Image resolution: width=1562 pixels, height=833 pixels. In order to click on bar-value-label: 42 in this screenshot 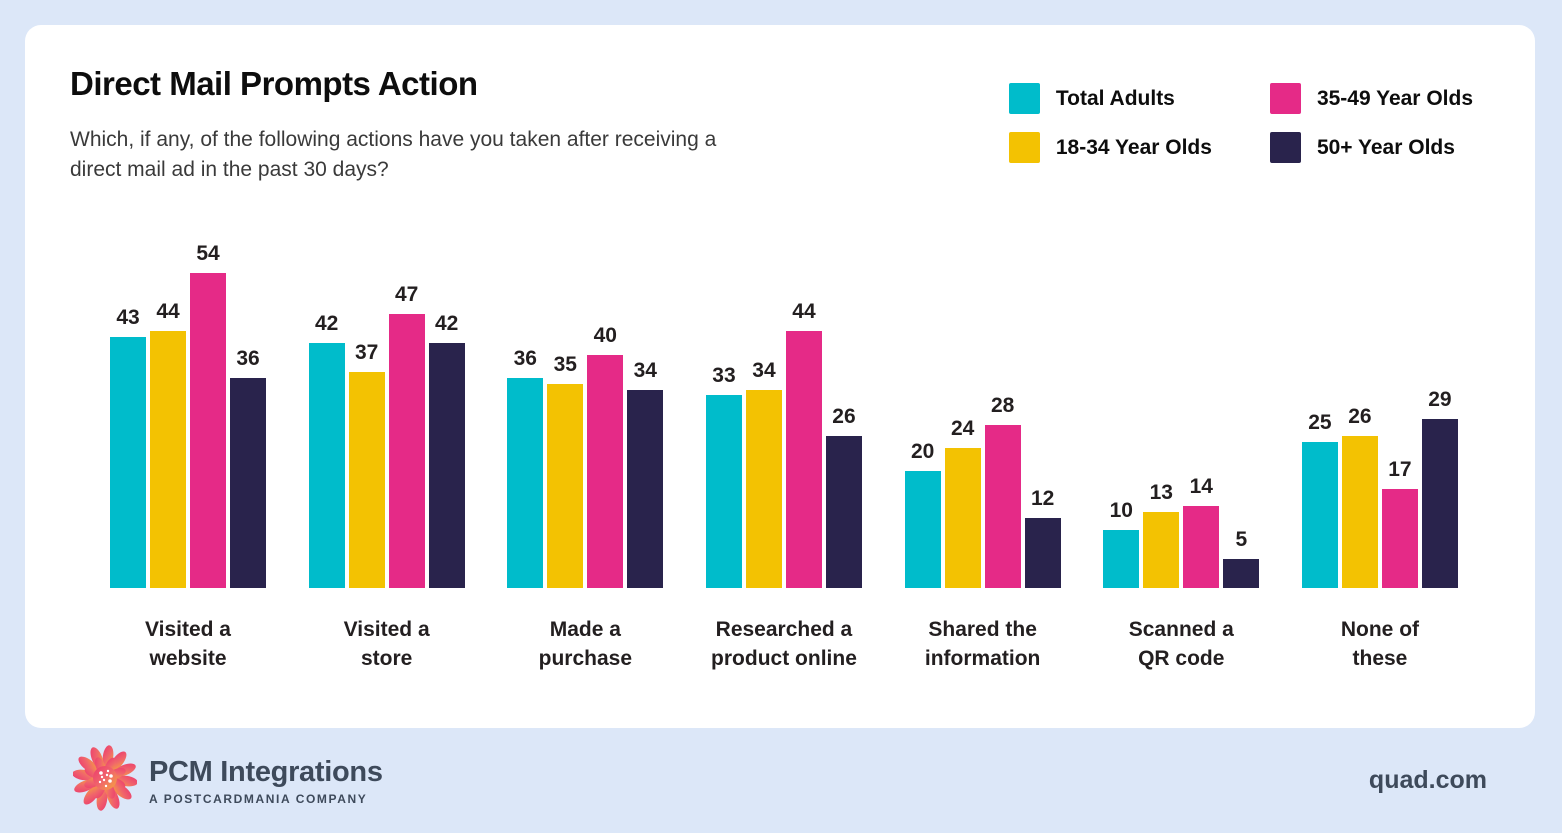, I will do `click(326, 323)`.